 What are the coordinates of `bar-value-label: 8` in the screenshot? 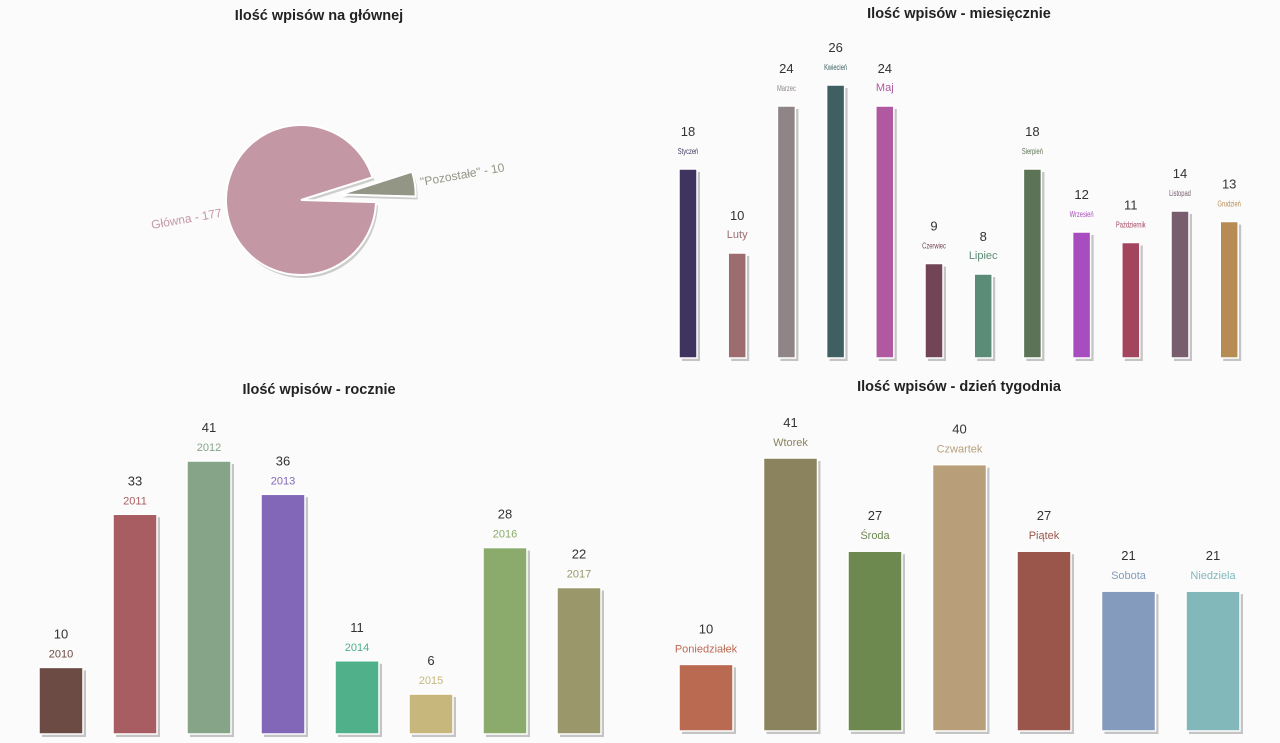 It's located at (983, 236).